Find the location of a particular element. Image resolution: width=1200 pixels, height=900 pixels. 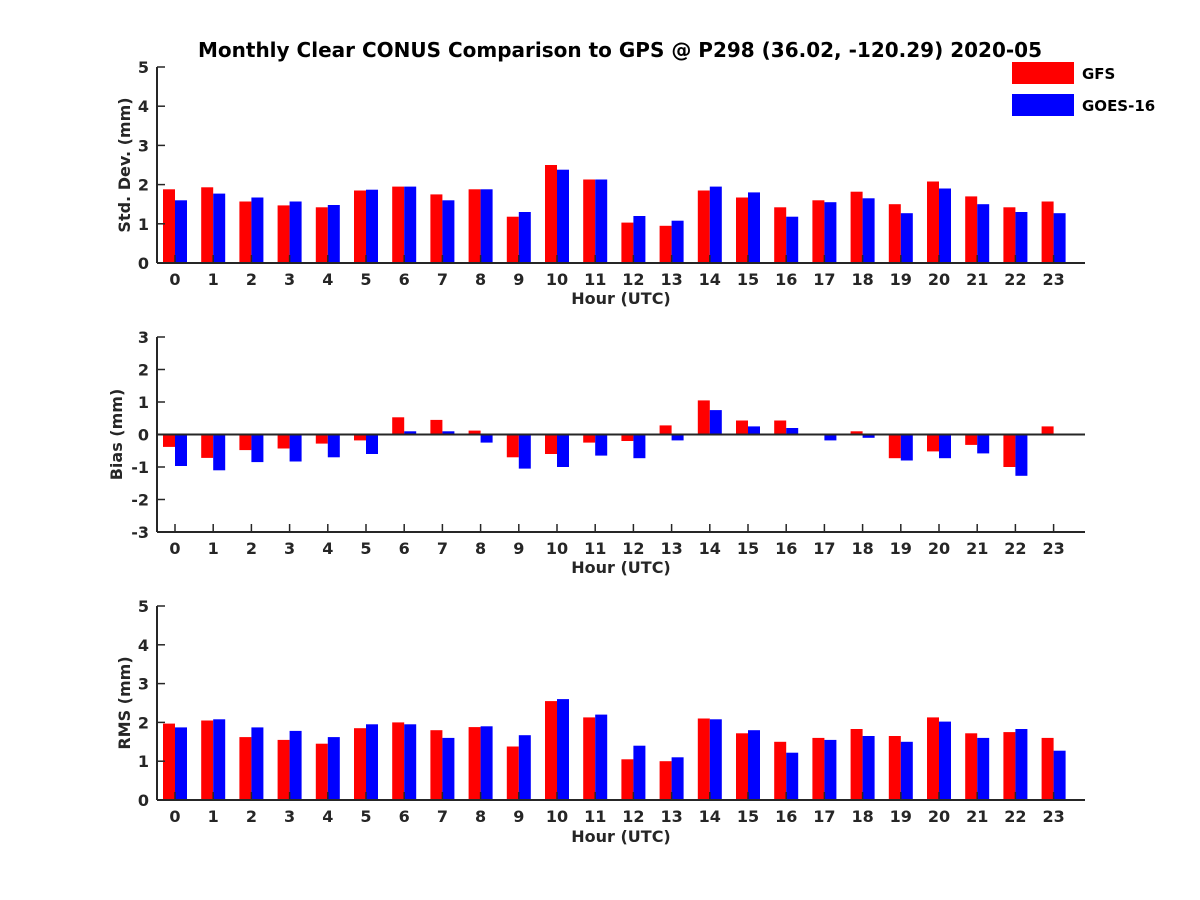

y-axis-label: Bias (mm) is located at coordinates (116, 435).